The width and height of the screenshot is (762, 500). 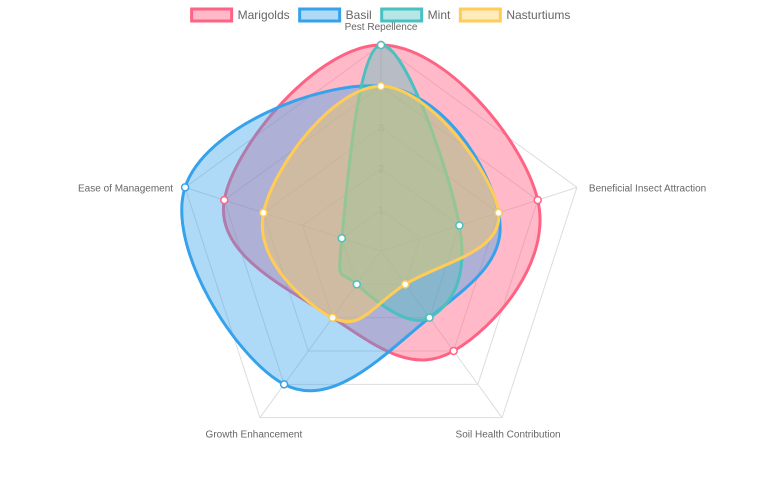 What do you see at coordinates (538, 15) in the screenshot?
I see `legend-label: Nasturtiums` at bounding box center [538, 15].